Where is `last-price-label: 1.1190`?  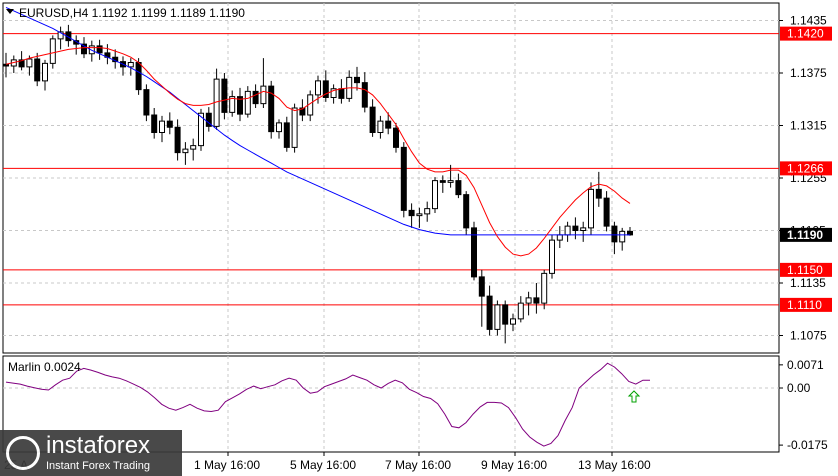 last-price-label: 1.1190 is located at coordinates (805, 235).